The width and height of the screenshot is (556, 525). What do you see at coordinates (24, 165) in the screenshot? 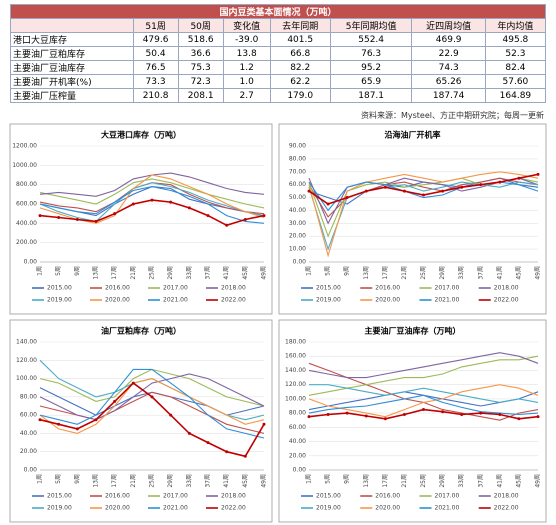
I see `y-tick-label: 1000.00` at bounding box center [24, 165].